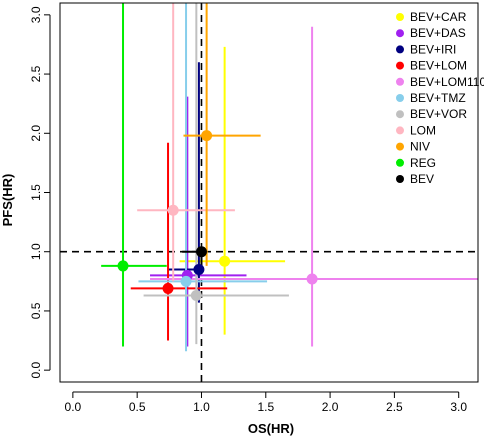 Image resolution: width=484 pixels, height=440 pixels. I want to click on legend-swatch-niv, so click(400, 146).